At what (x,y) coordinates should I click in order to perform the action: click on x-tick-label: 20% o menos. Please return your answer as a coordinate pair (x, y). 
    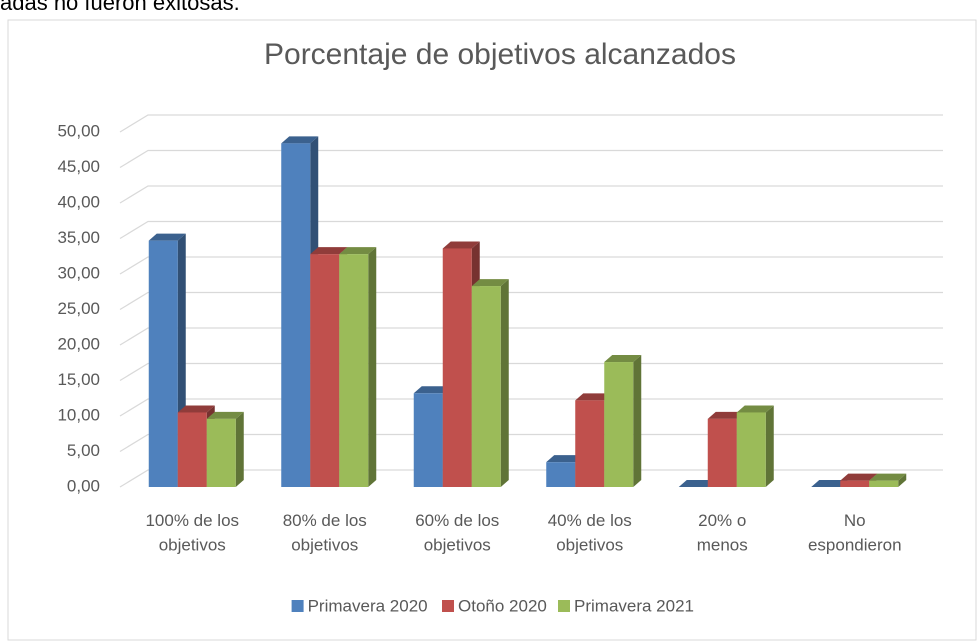
    Looking at the image, I should click on (722, 533).